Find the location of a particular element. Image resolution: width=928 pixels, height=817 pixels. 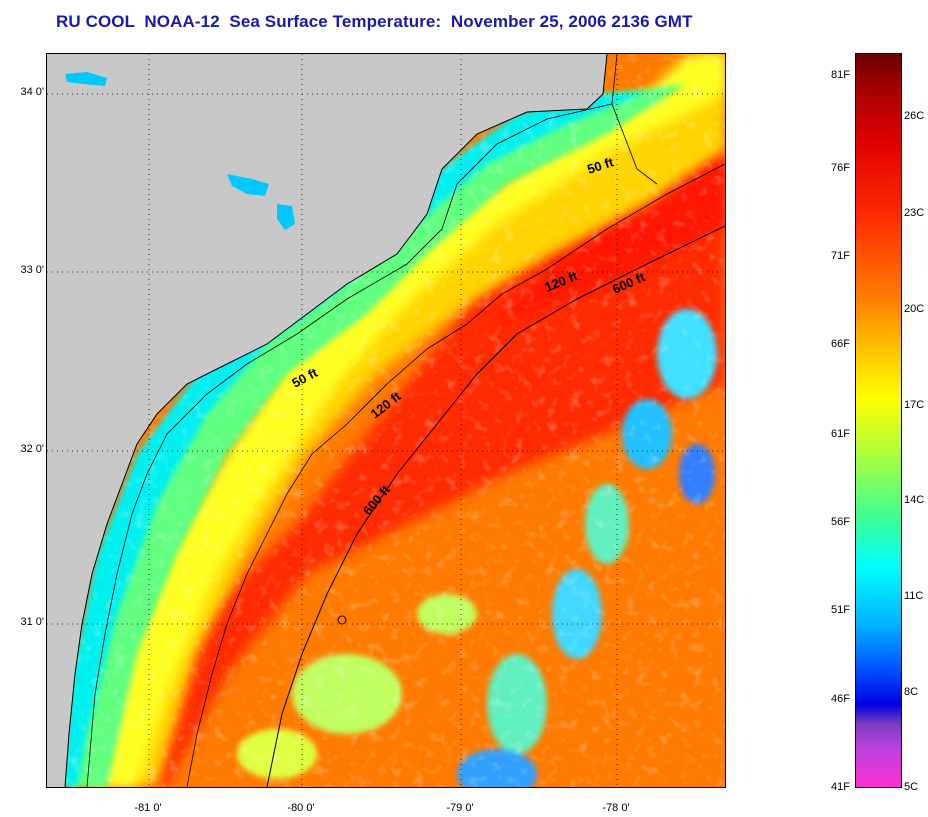

colorbar-f-label: 51F is located at coordinates (840, 610).